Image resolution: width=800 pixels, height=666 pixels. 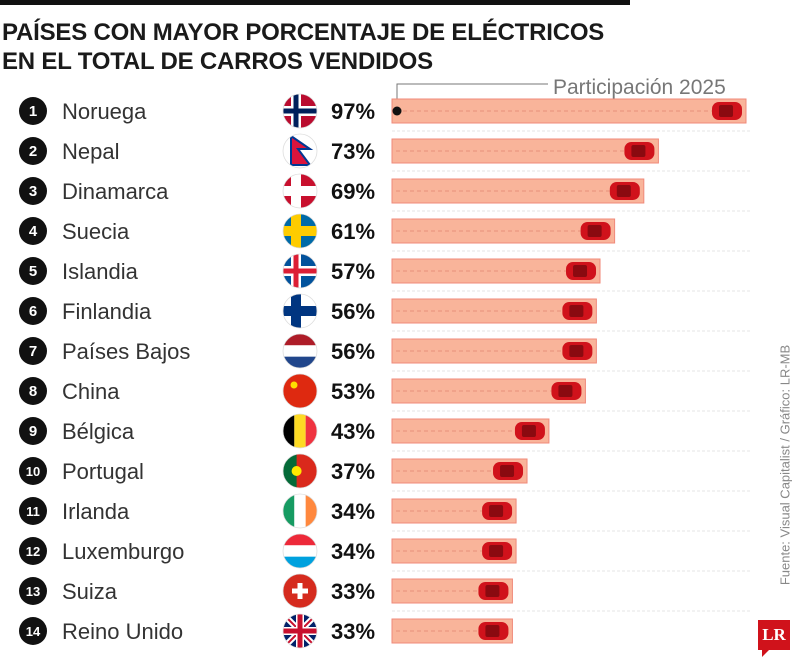 What do you see at coordinates (315, 2) in the screenshot?
I see `top-rule` at bounding box center [315, 2].